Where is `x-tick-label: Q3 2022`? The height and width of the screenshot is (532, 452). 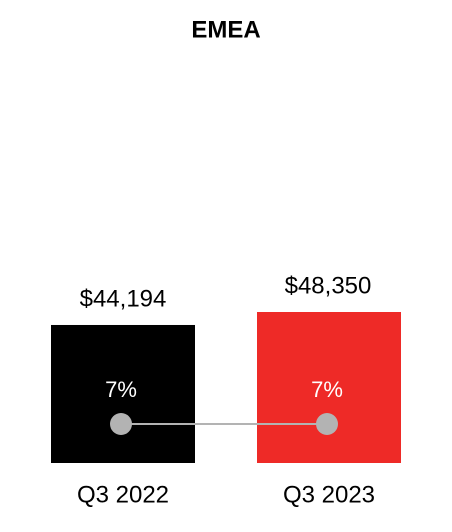
x-tick-label: Q3 2022 is located at coordinates (123, 494).